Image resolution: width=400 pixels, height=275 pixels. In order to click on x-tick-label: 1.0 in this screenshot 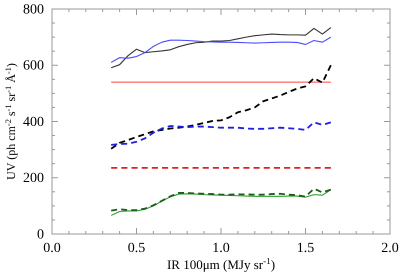, I will do `click(221, 248)`.